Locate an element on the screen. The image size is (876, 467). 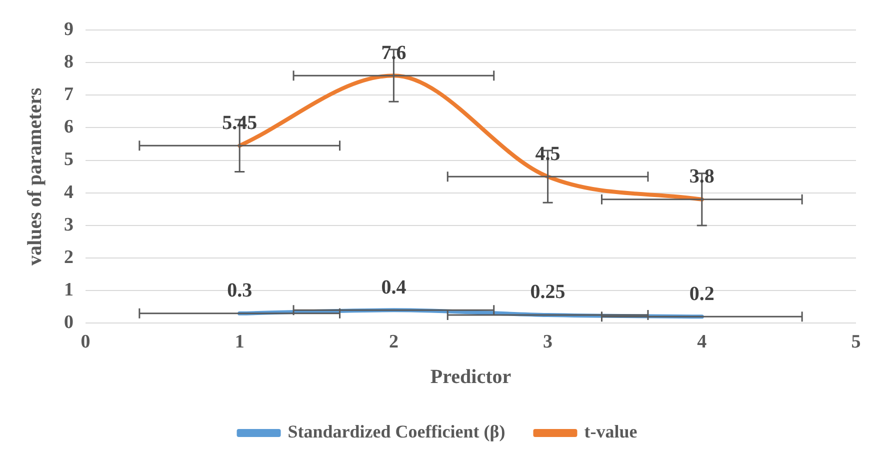
data-label: 0.25 is located at coordinates (548, 292).